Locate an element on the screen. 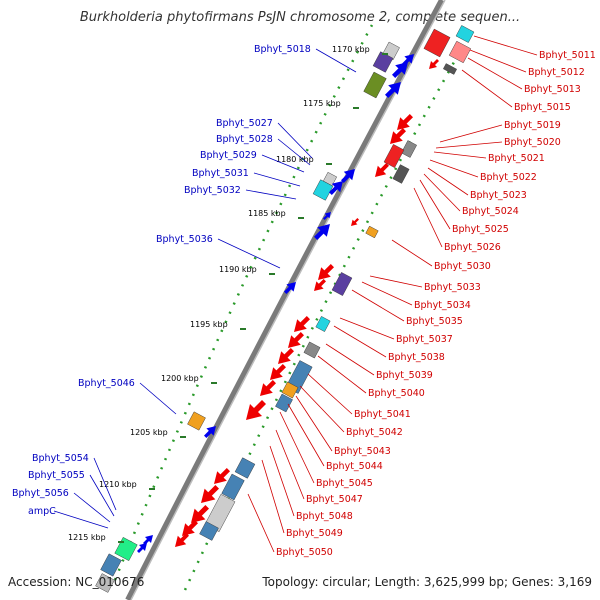 The width and height of the screenshot is (600, 600). reverse-gene-label: Bphyt_5050 is located at coordinates (304, 552).